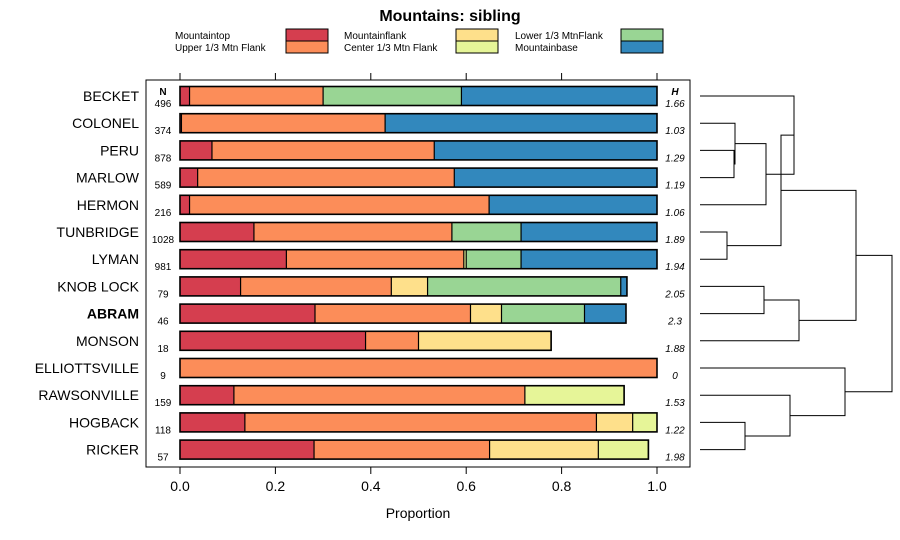 The image size is (900, 540). I want to click on bar-abram-lower-1-3-mtnflank, so click(543, 314).